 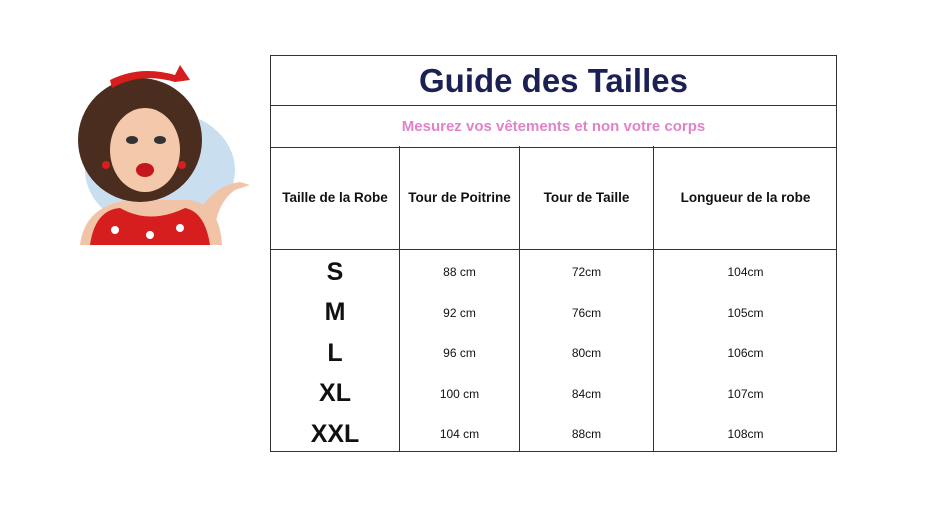 I want to click on cell-size: S, so click(x=335, y=271).